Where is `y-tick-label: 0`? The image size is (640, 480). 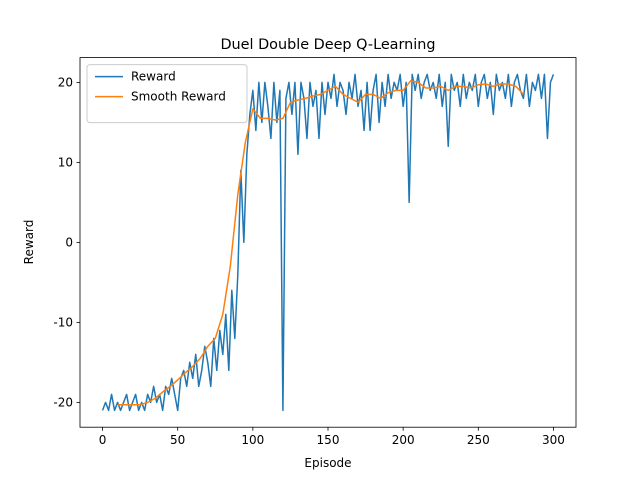 y-tick-label: 0 is located at coordinates (69, 242).